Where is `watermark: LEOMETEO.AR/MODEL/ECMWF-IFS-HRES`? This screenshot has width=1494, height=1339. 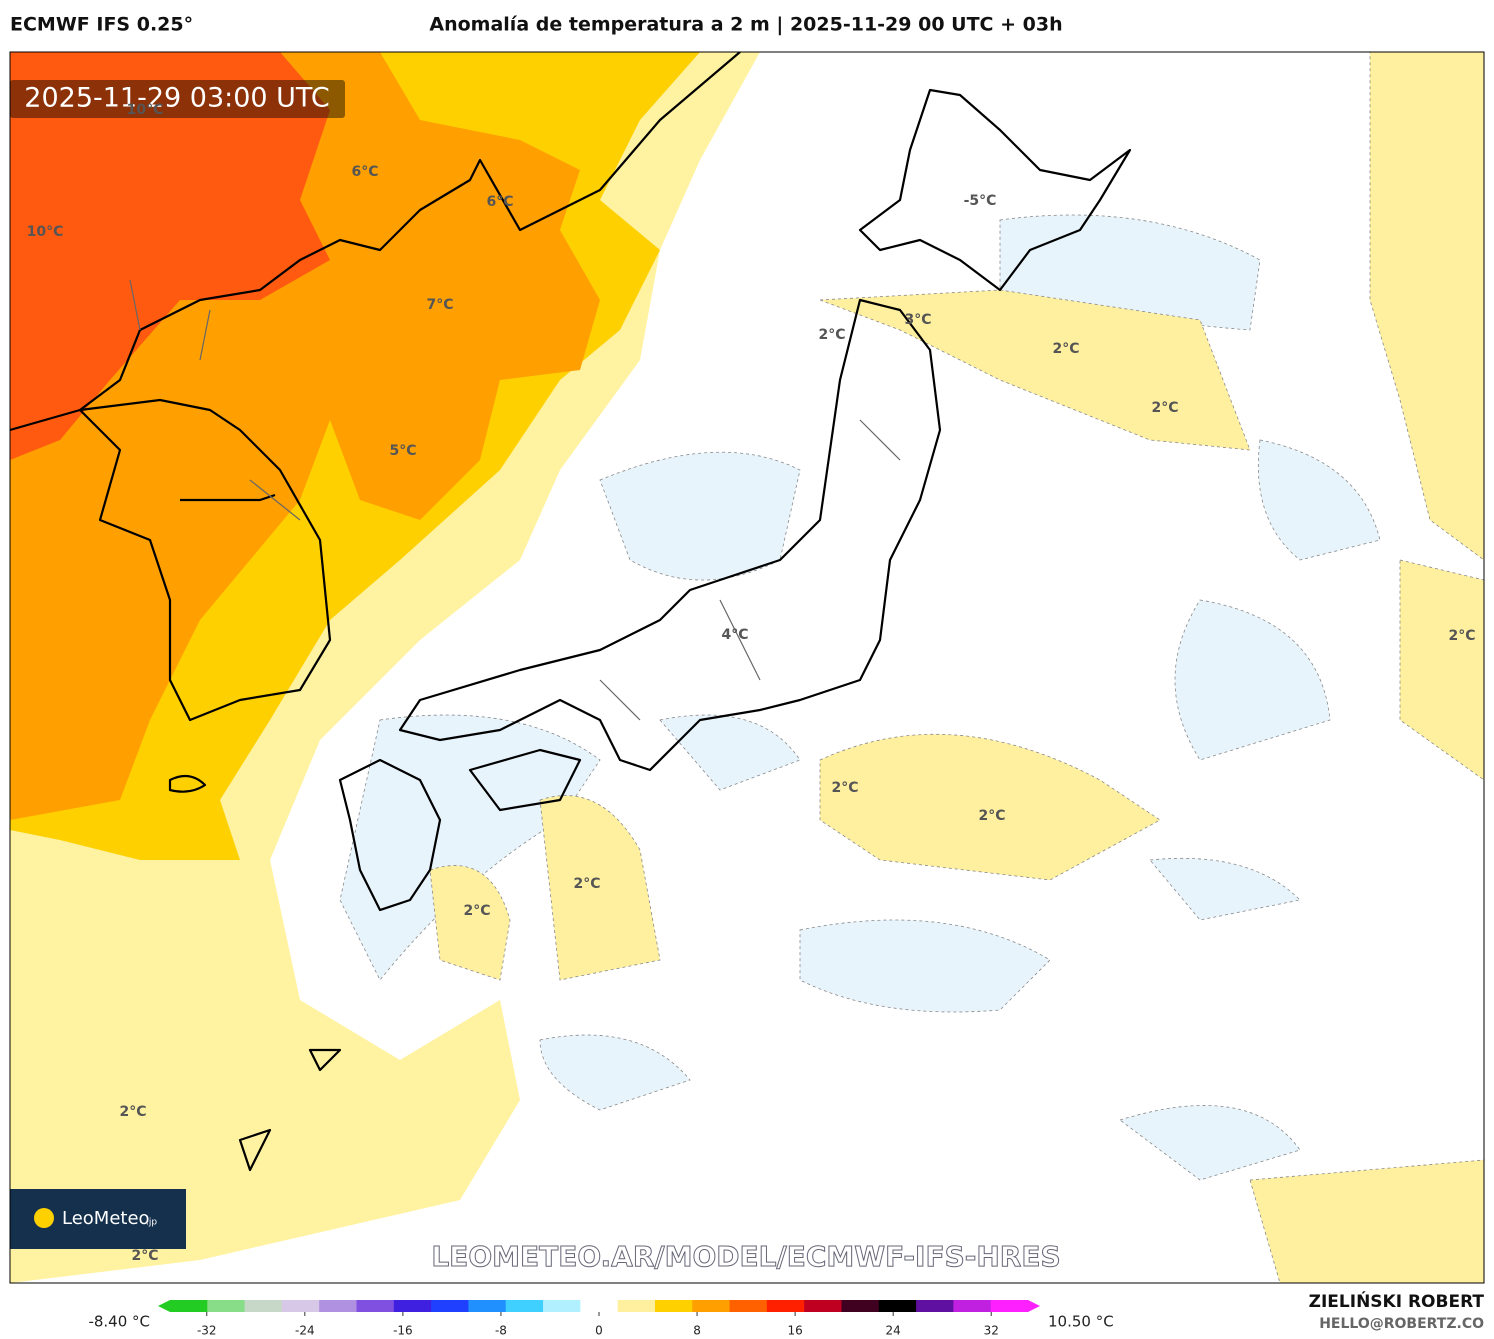
watermark: LEOMETEO.AR/MODEL/ECMWF-IFS-HRES is located at coordinates (745, 1256).